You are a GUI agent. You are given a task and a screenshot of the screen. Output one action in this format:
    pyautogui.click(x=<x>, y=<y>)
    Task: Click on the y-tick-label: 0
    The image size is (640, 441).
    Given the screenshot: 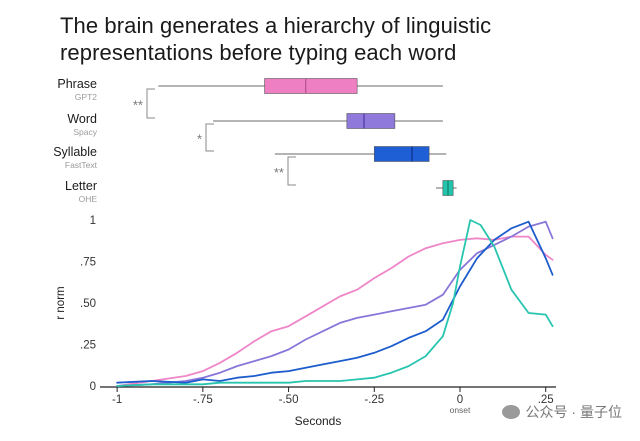 What is the action you would take?
    pyautogui.click(x=93, y=387)
    